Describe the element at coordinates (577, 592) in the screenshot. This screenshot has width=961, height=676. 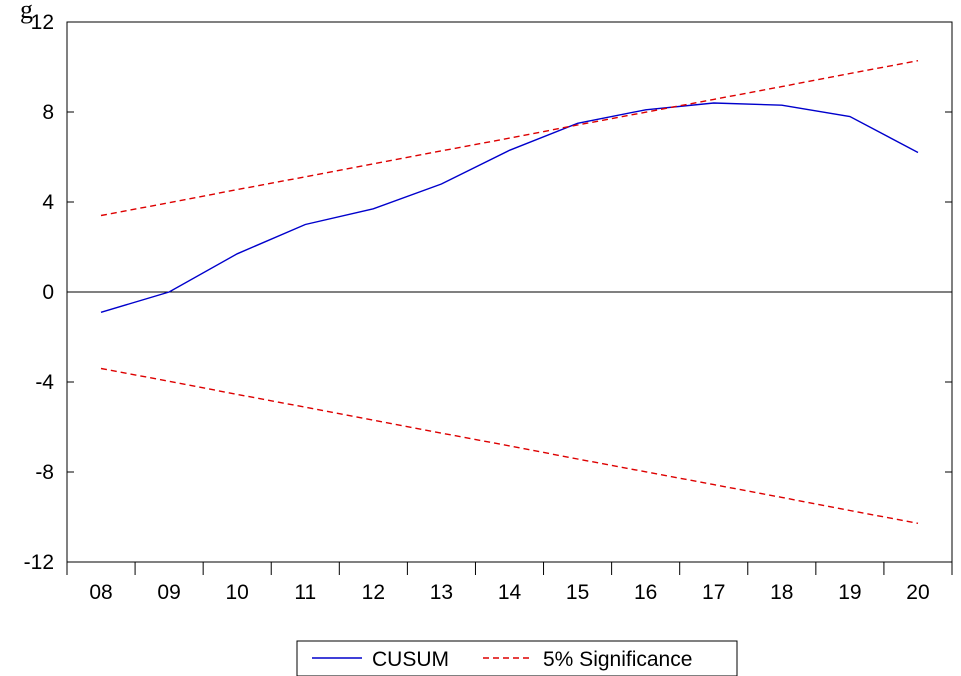
I see `x-tick-label: 15` at that location.